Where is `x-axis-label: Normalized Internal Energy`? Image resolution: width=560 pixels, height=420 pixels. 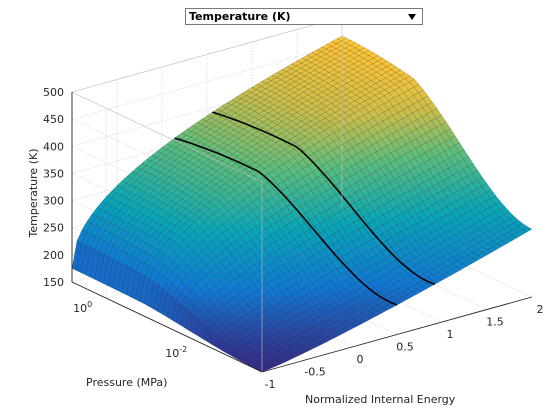 x-axis-label: Normalized Internal Energy is located at coordinates (380, 399).